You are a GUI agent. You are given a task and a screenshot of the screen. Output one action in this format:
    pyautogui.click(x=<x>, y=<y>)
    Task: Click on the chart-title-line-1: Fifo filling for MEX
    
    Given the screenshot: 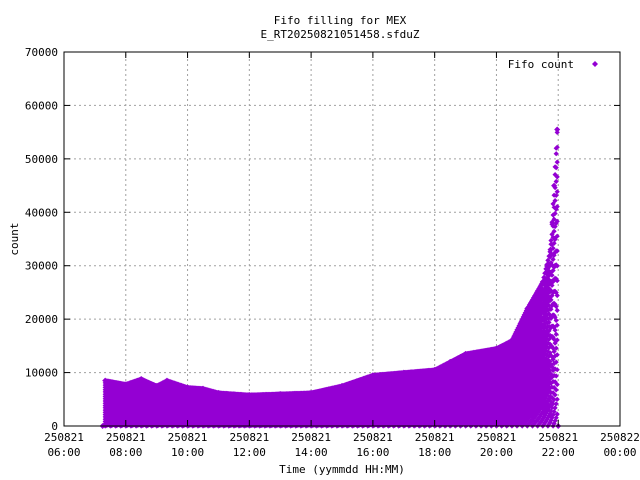 What is the action you would take?
    pyautogui.click(x=340, y=20)
    